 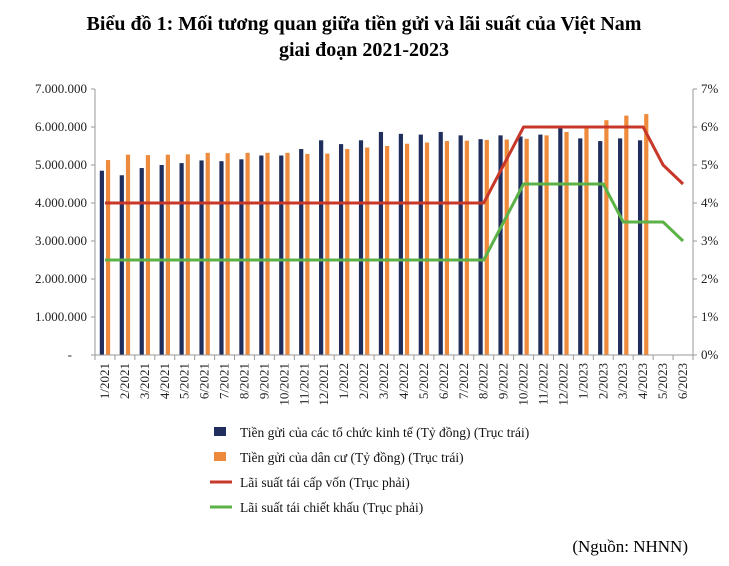 What do you see at coordinates (662, 381) in the screenshot?
I see `x-tick-label: 5/2023` at bounding box center [662, 381].